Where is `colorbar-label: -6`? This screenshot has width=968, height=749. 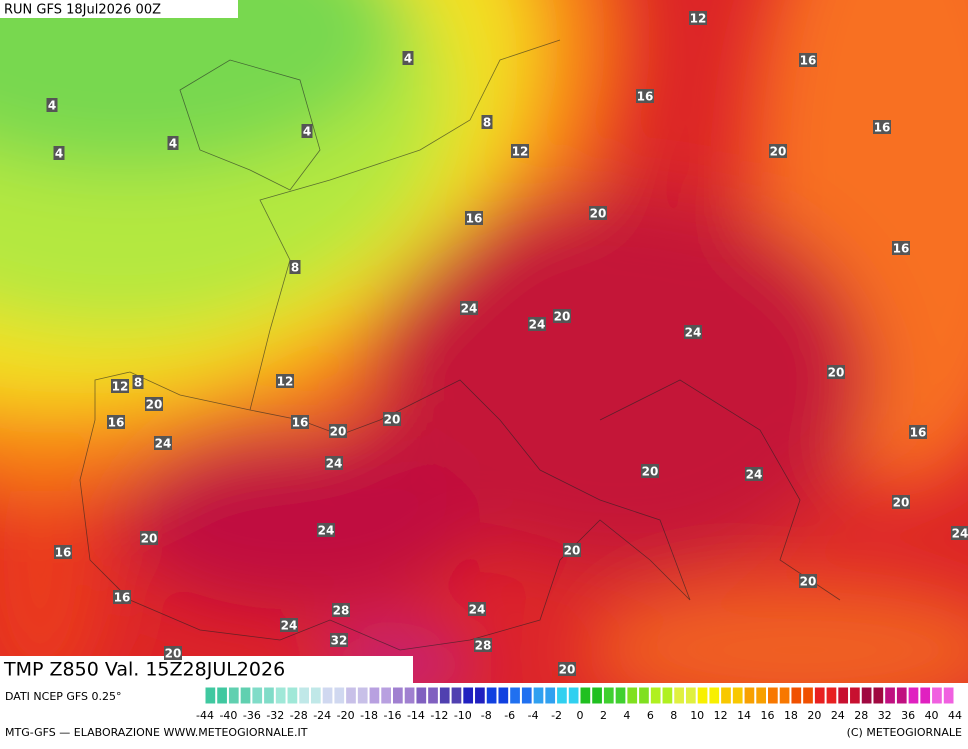 colorbar-label: -6 is located at coordinates (509, 715).